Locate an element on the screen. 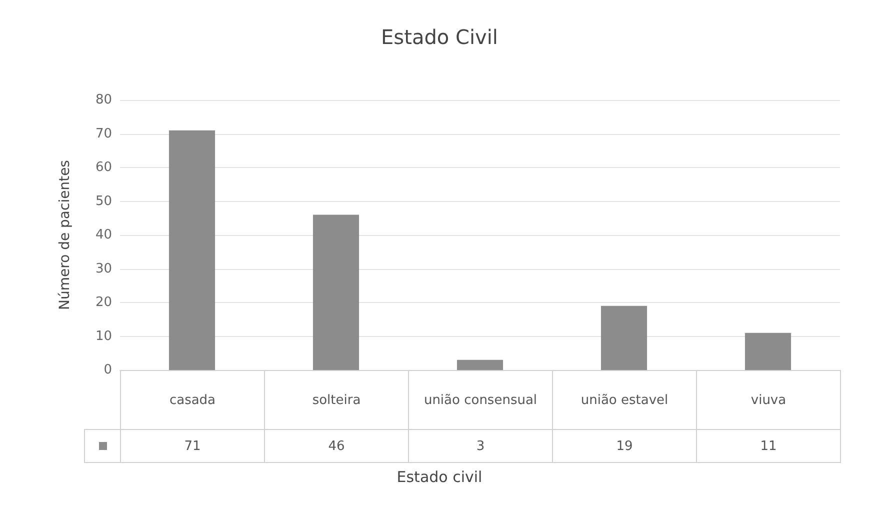  y-tick-label: 0 is located at coordinates (108, 370).